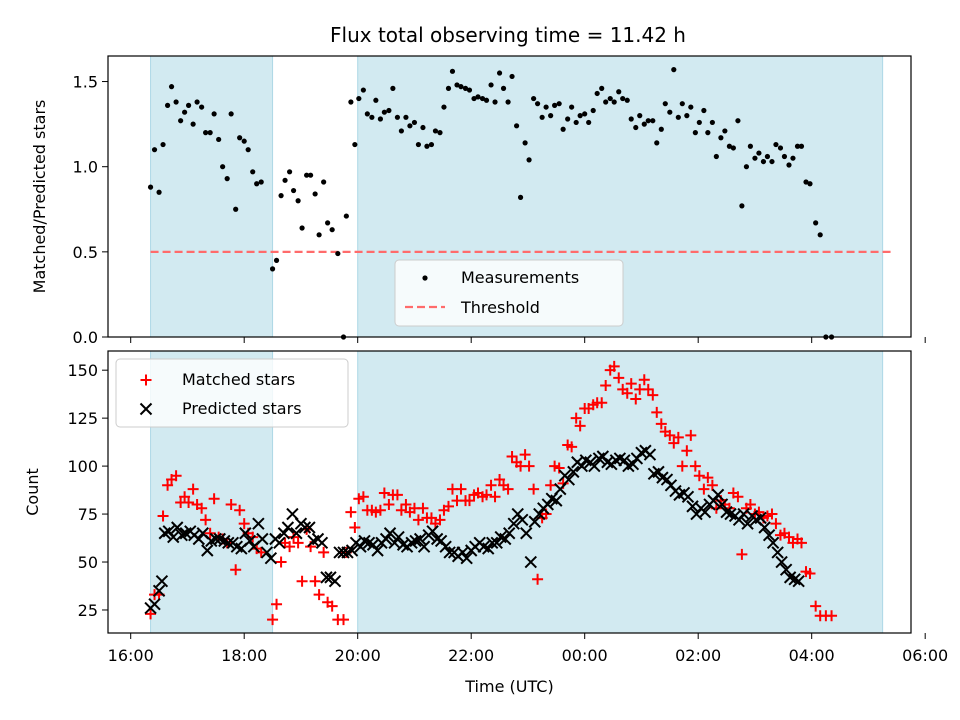 This screenshot has width=960, height=720. What do you see at coordinates (232, 393) in the screenshot?
I see `bottom-legend: Matched stars Predicted stars` at bounding box center [232, 393].